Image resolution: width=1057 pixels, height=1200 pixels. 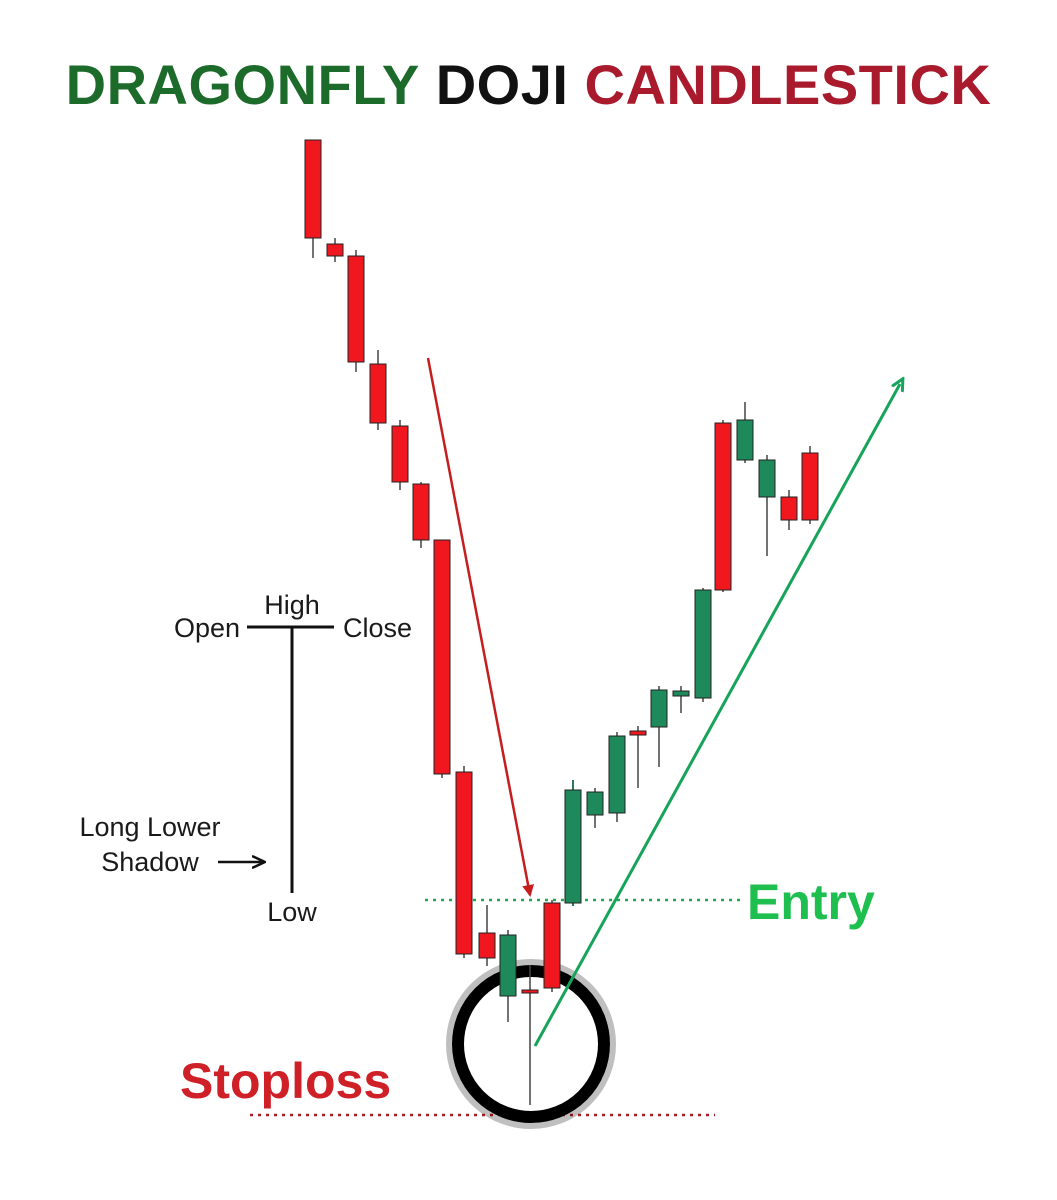 What do you see at coordinates (242, 84) in the screenshot?
I see `title-word-dragonfly: DRAGONFLY` at bounding box center [242, 84].